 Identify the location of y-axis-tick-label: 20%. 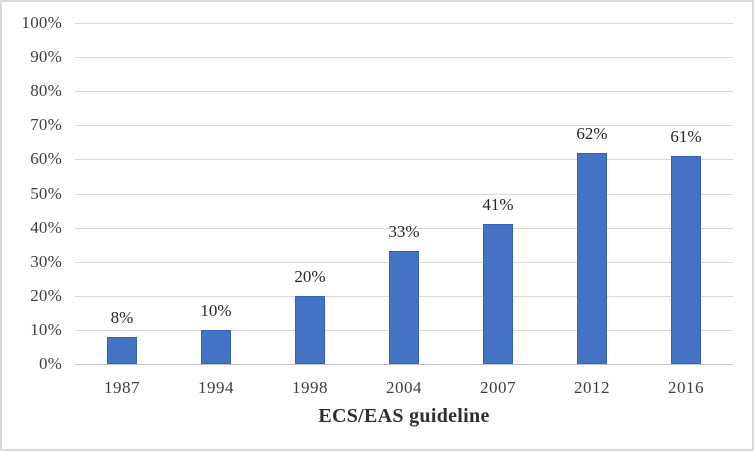
(46, 295).